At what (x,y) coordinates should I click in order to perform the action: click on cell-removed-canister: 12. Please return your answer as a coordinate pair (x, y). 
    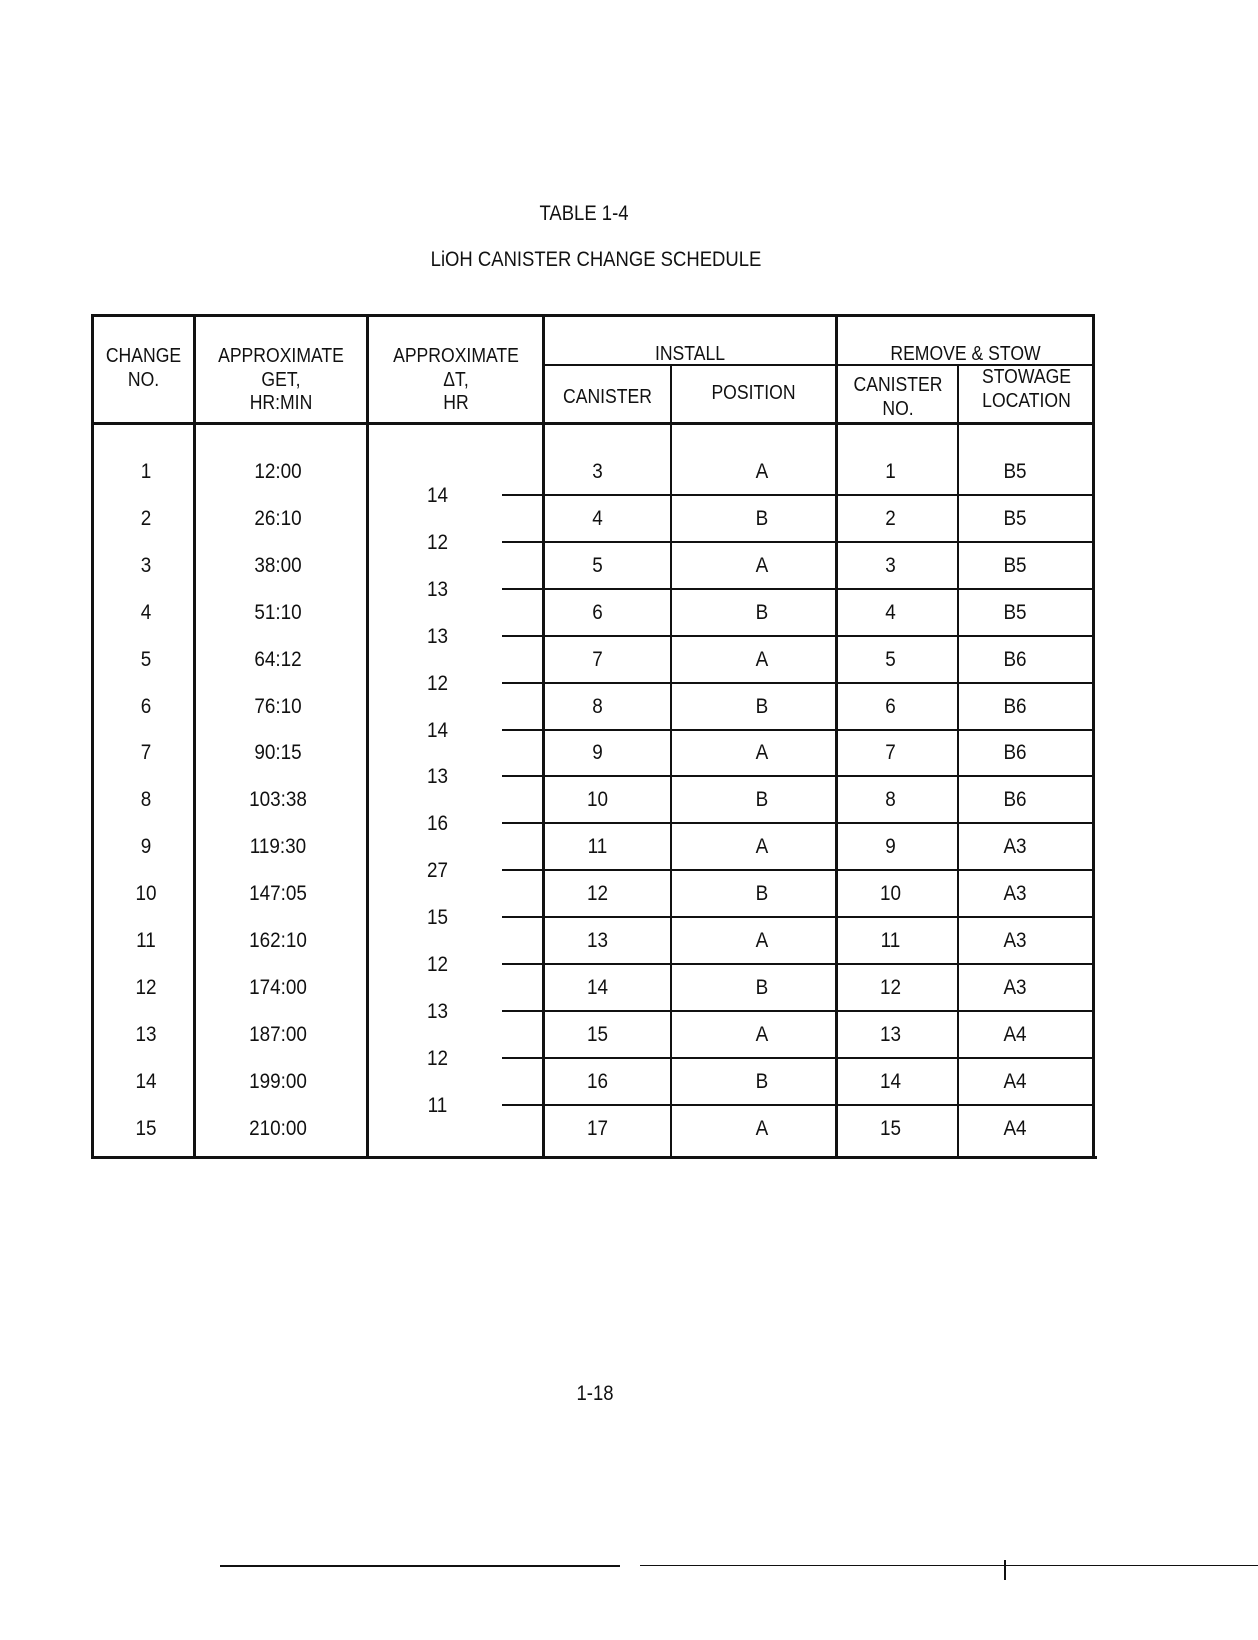
    Looking at the image, I should click on (890, 987).